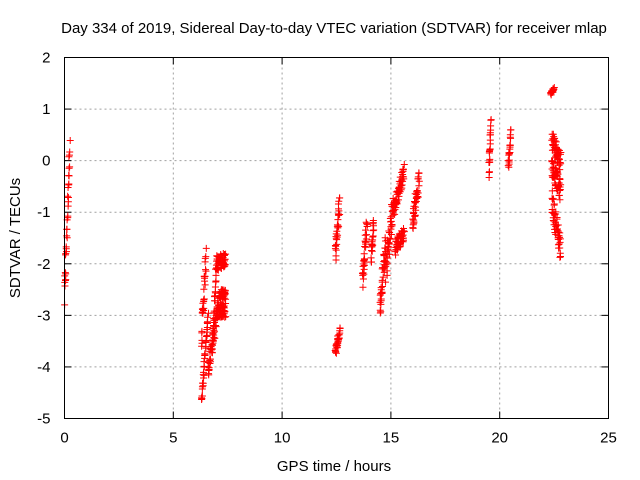  I want to click on y-tick-label: -2, so click(43, 264).